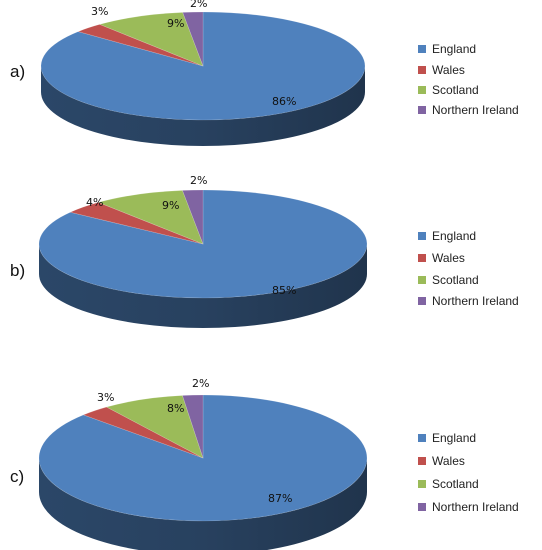 The width and height of the screenshot is (542, 550). I want to click on panel-label-a: a), so click(17, 72).